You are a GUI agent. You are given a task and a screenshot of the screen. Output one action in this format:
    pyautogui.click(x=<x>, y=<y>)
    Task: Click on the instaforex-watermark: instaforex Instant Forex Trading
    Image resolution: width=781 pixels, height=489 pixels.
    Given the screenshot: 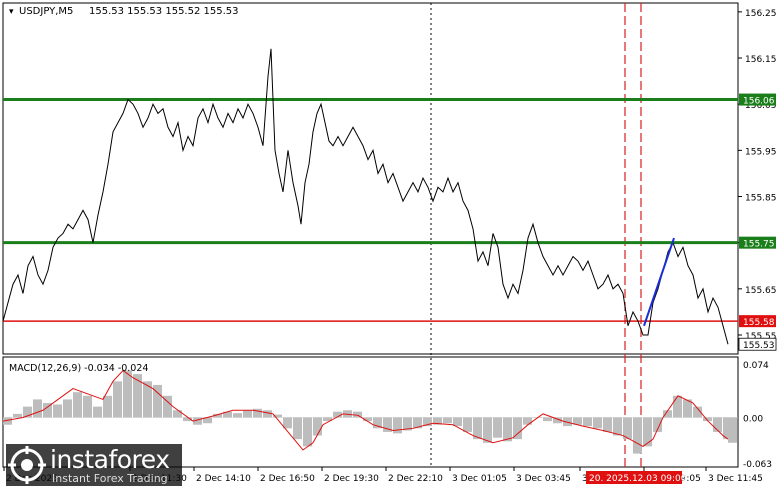 What is the action you would take?
    pyautogui.click(x=94, y=465)
    